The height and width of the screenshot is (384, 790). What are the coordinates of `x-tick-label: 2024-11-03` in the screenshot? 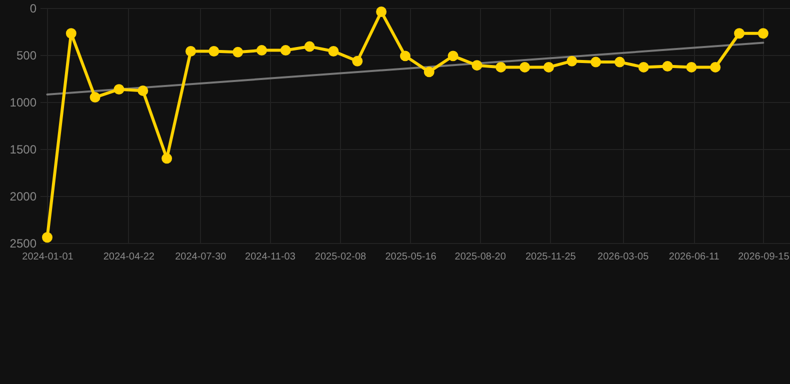 It's located at (270, 257).